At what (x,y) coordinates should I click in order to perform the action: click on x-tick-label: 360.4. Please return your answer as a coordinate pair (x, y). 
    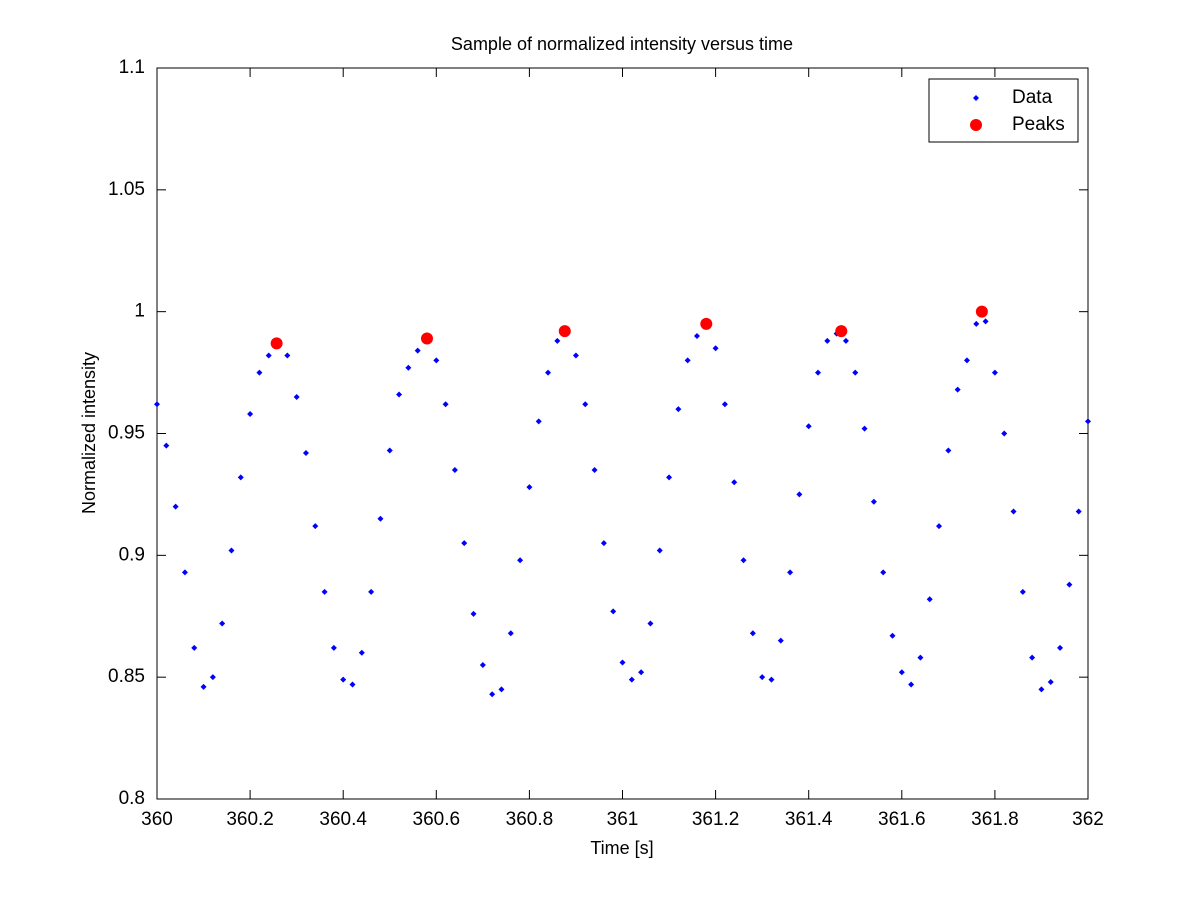
    Looking at the image, I should click on (343, 819).